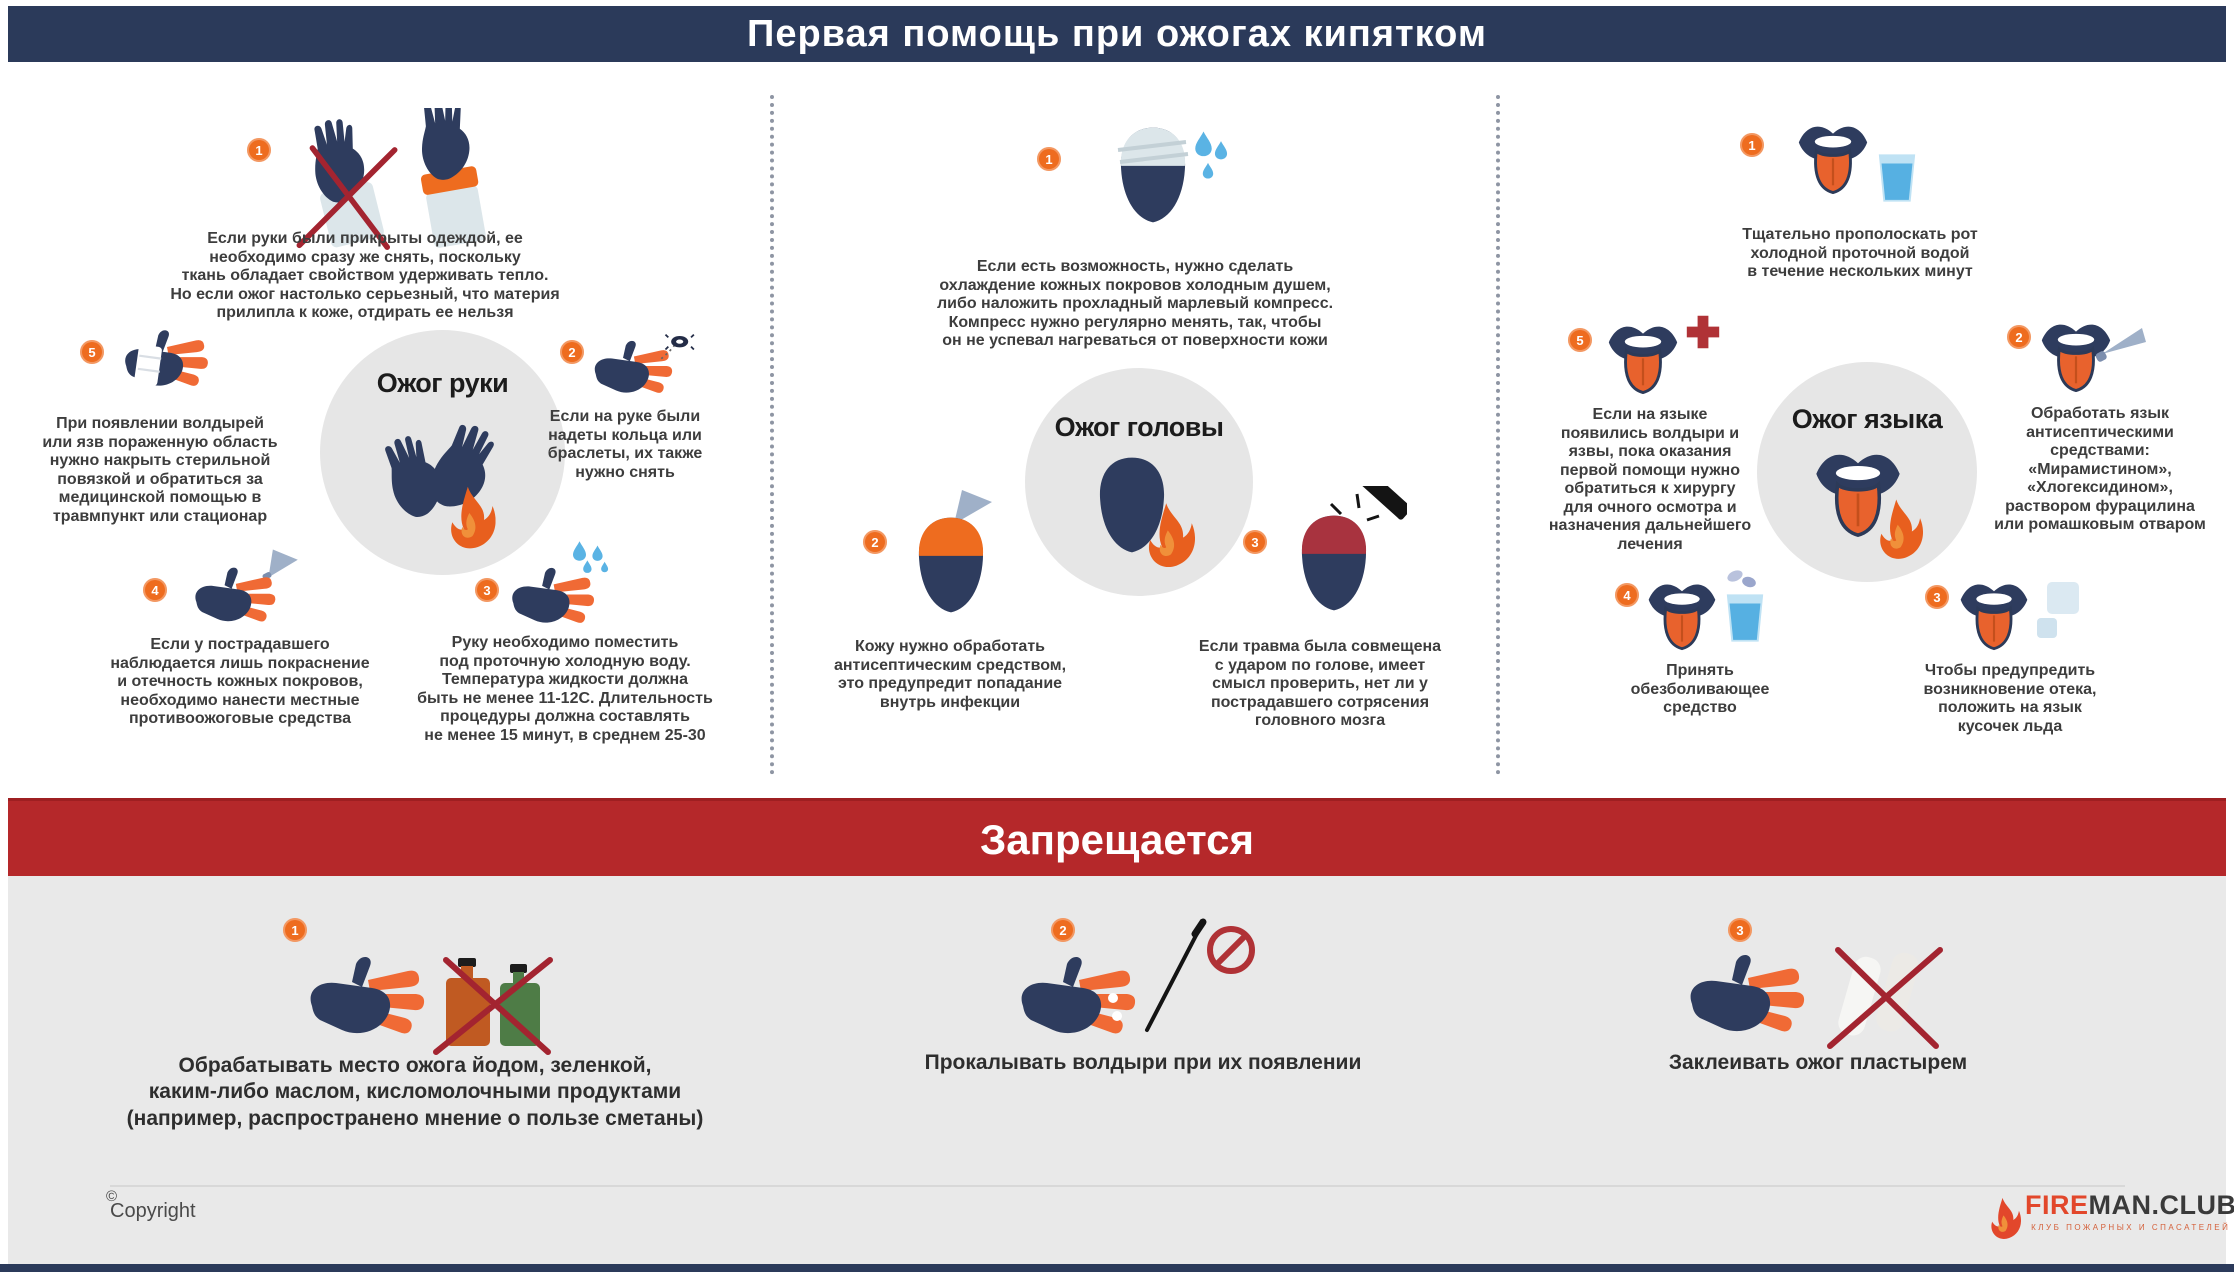 The image size is (2234, 1272). What do you see at coordinates (2161, 1205) in the screenshot?
I see `logo-rest-text: MAN.CLUB` at bounding box center [2161, 1205].